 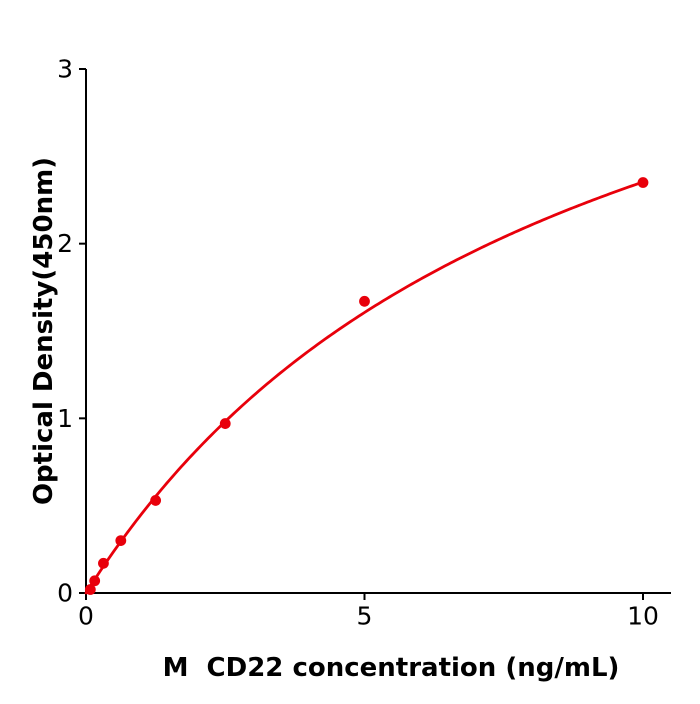 What do you see at coordinates (65, 68) in the screenshot?
I see `y-tick-label: 3` at bounding box center [65, 68].